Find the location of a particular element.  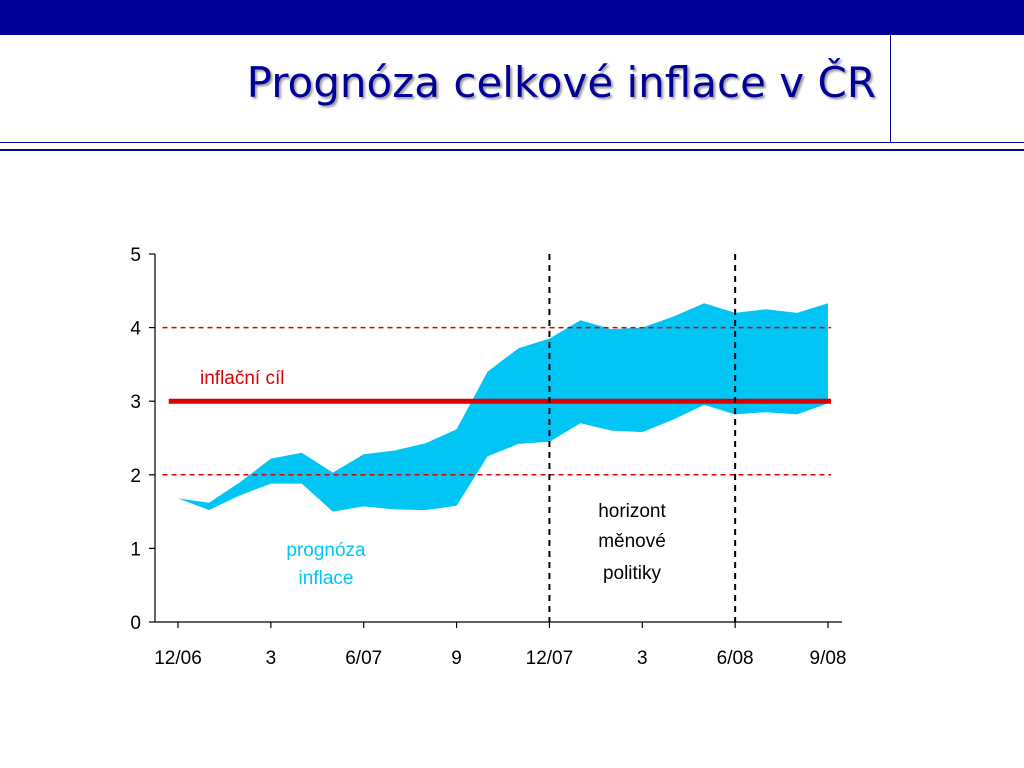

y-tick-label: 0 is located at coordinates (135, 623).